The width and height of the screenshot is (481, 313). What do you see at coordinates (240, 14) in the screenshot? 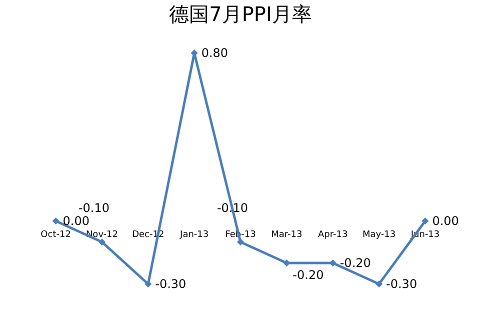
I see `chart-title: 德国7月PPI月率` at bounding box center [240, 14].